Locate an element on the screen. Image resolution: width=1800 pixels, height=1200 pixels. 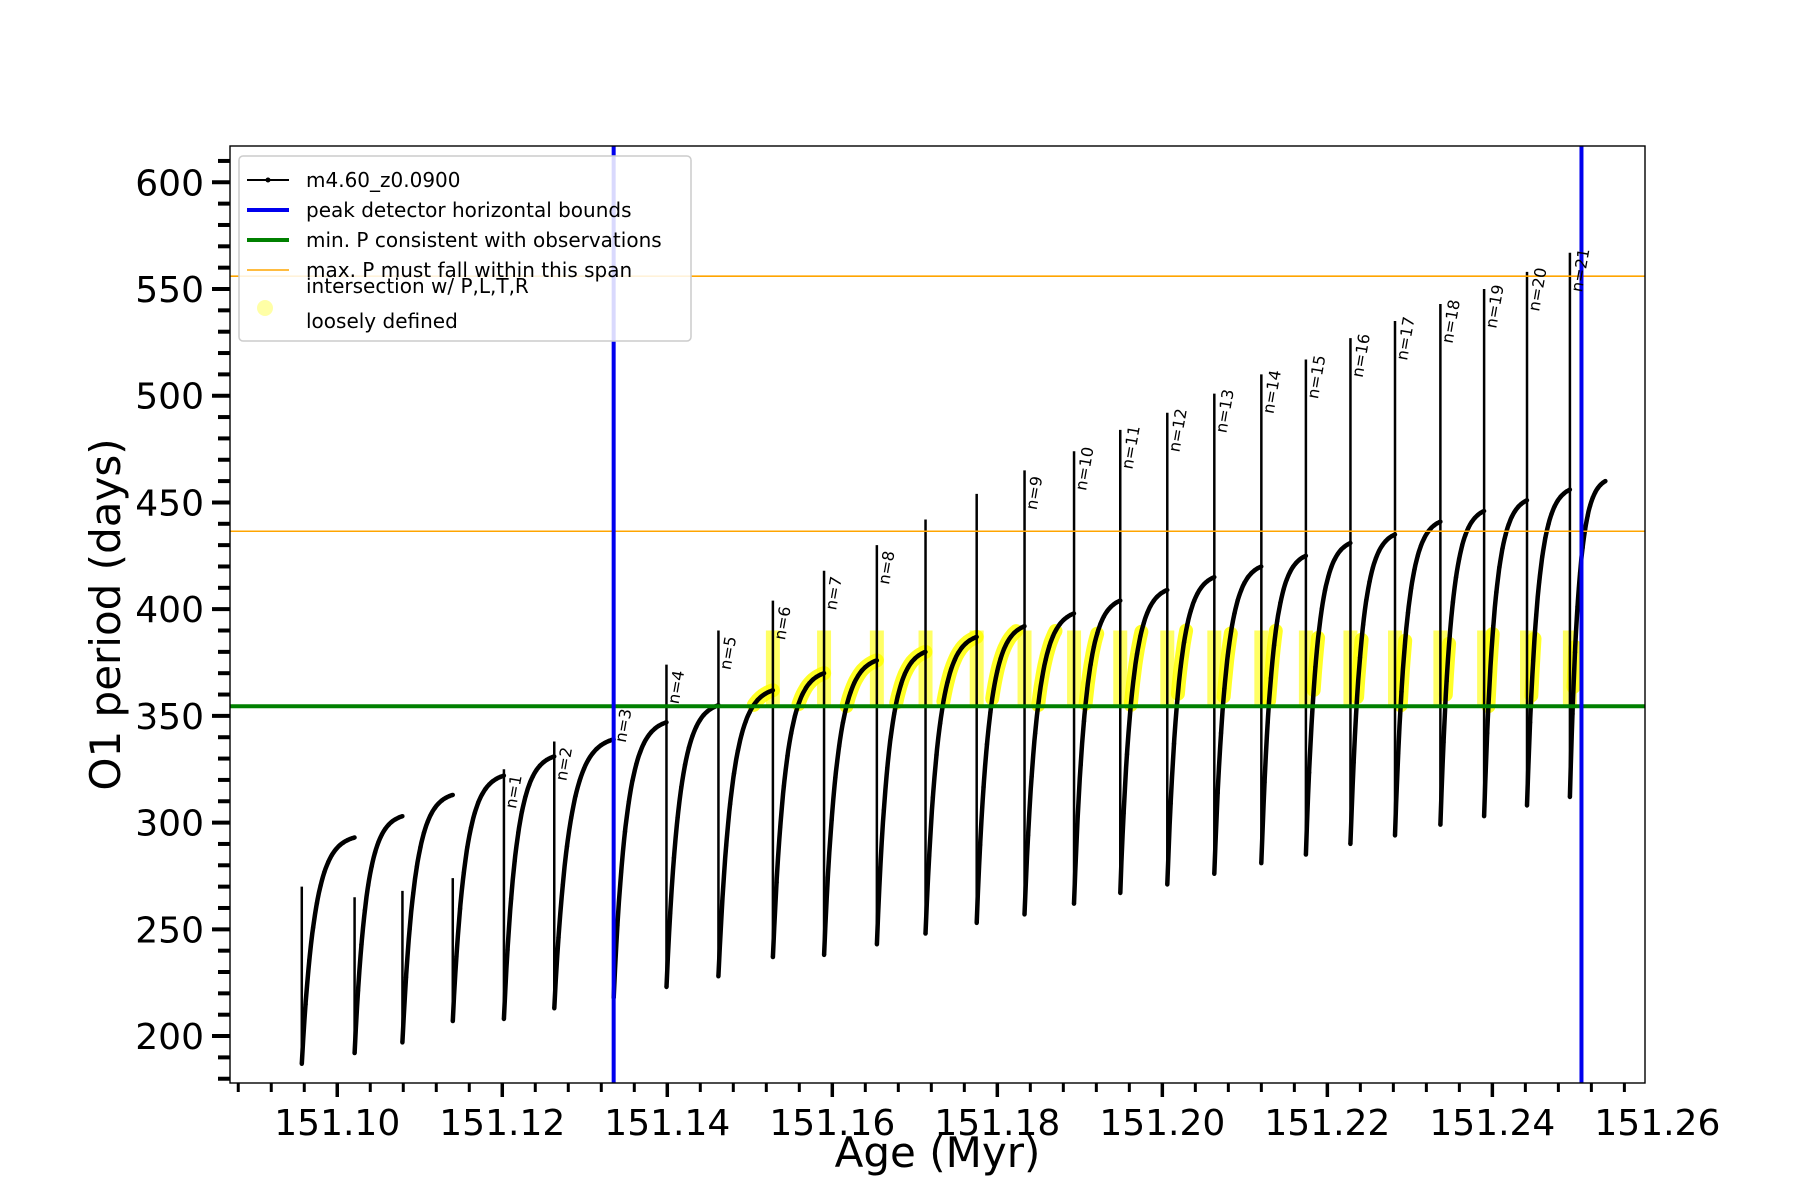
y-tick-label: 350 is located at coordinates (169, 717).